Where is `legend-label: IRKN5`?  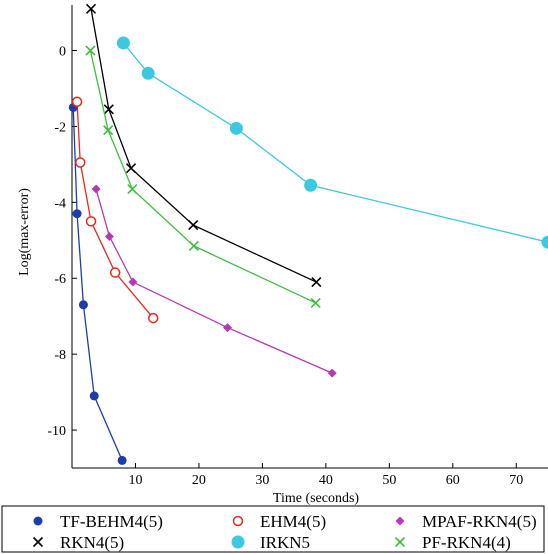 legend-label: IRKN5 is located at coordinates (285, 542).